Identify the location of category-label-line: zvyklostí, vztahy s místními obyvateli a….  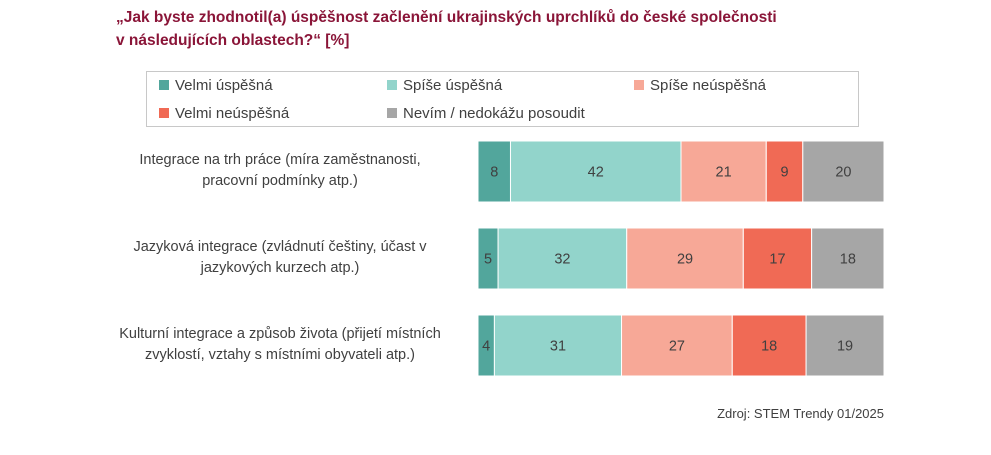
(280, 355).